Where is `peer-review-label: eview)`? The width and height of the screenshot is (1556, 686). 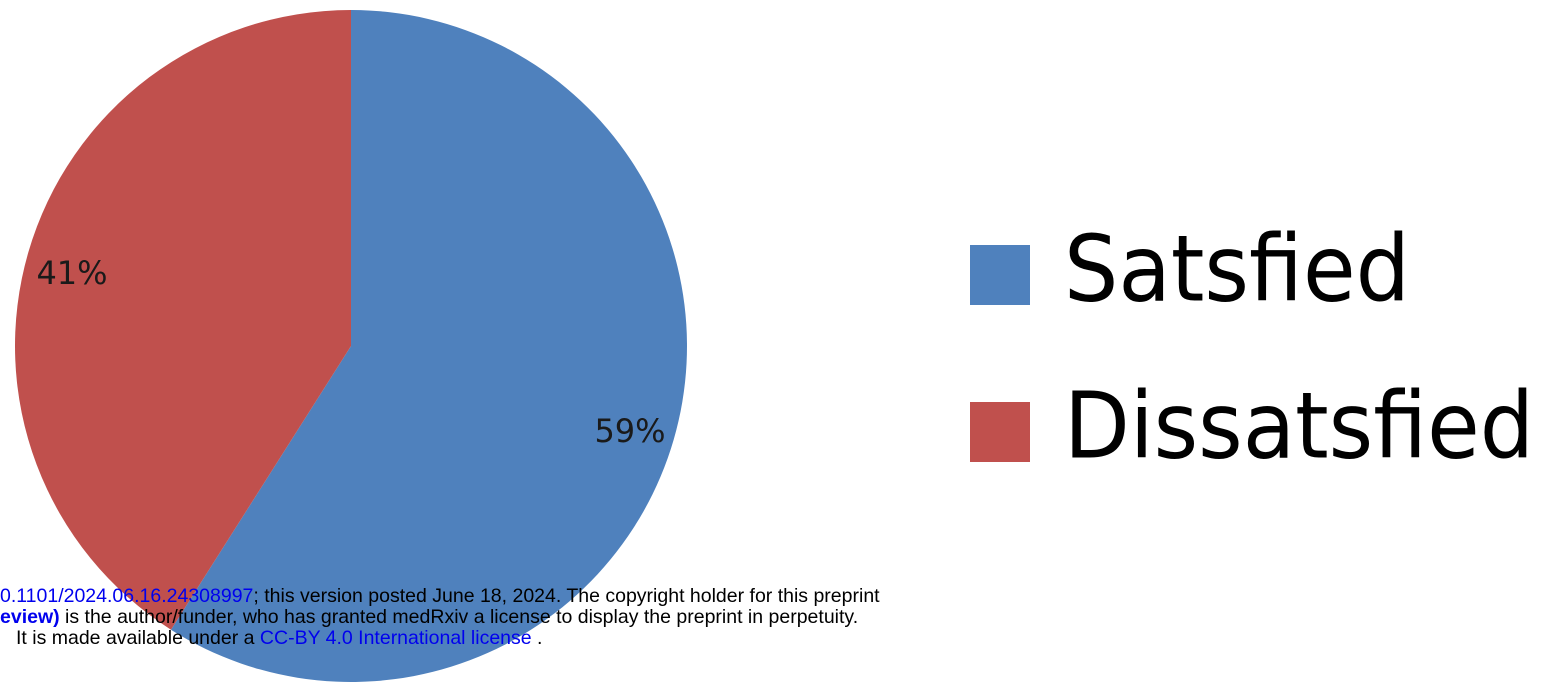
peer-review-label: eview) is located at coordinates (30, 617).